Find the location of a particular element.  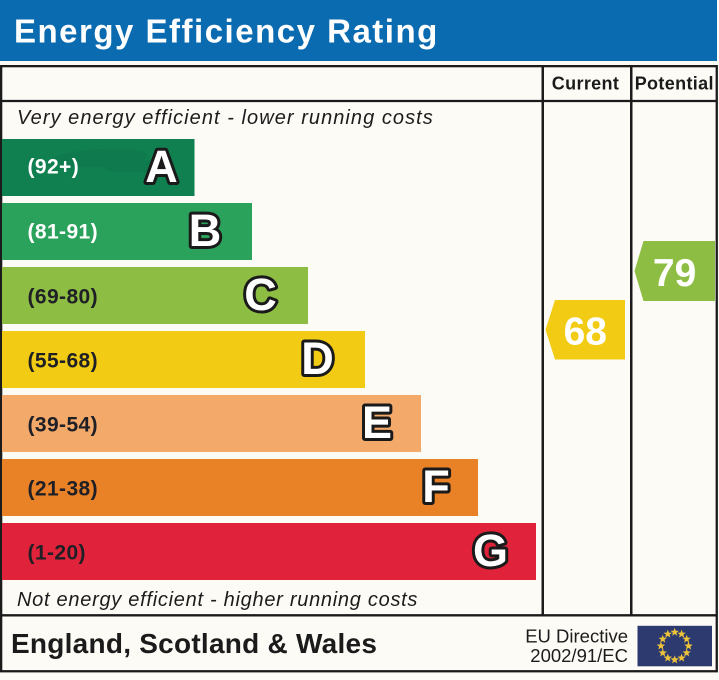

svg-text: Energy Efficiency Rating is located at coordinates (226, 31).